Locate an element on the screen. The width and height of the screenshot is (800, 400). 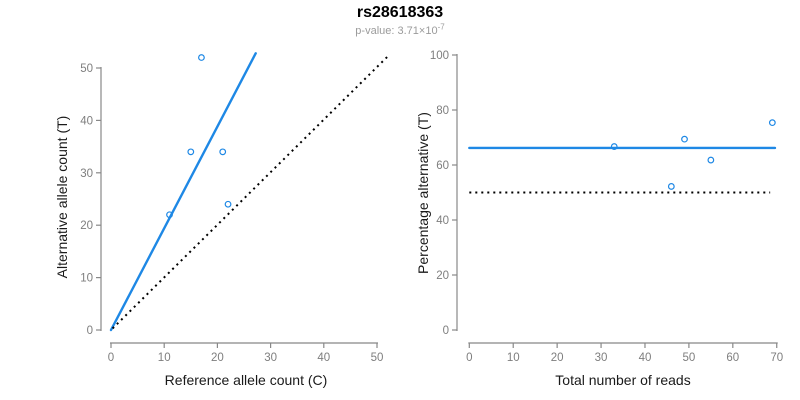
plot-subtitle: p-value: 3.71×10-7 is located at coordinates (400, 29).